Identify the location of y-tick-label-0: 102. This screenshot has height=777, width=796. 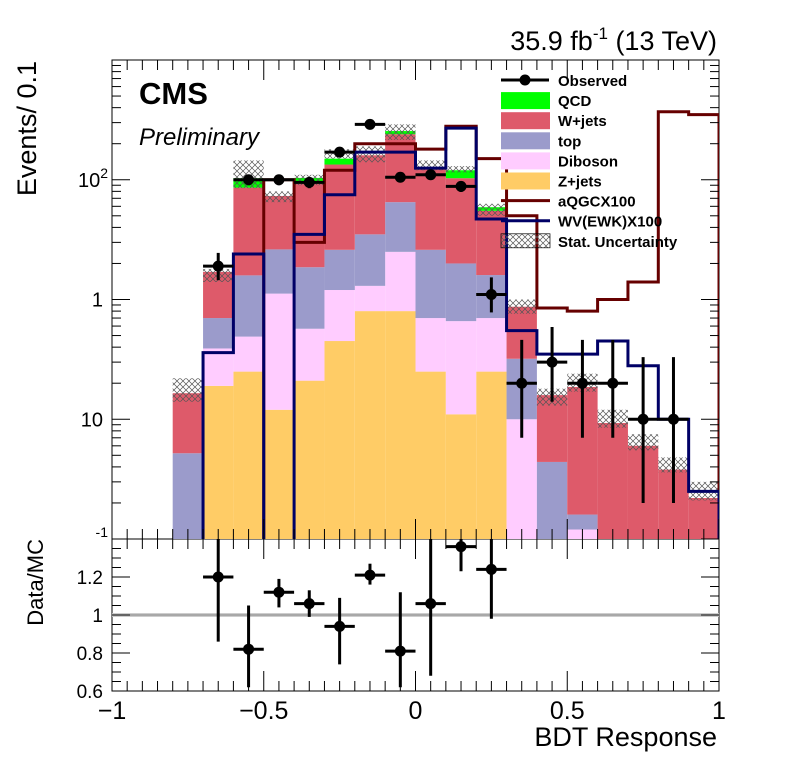
(93, 178).